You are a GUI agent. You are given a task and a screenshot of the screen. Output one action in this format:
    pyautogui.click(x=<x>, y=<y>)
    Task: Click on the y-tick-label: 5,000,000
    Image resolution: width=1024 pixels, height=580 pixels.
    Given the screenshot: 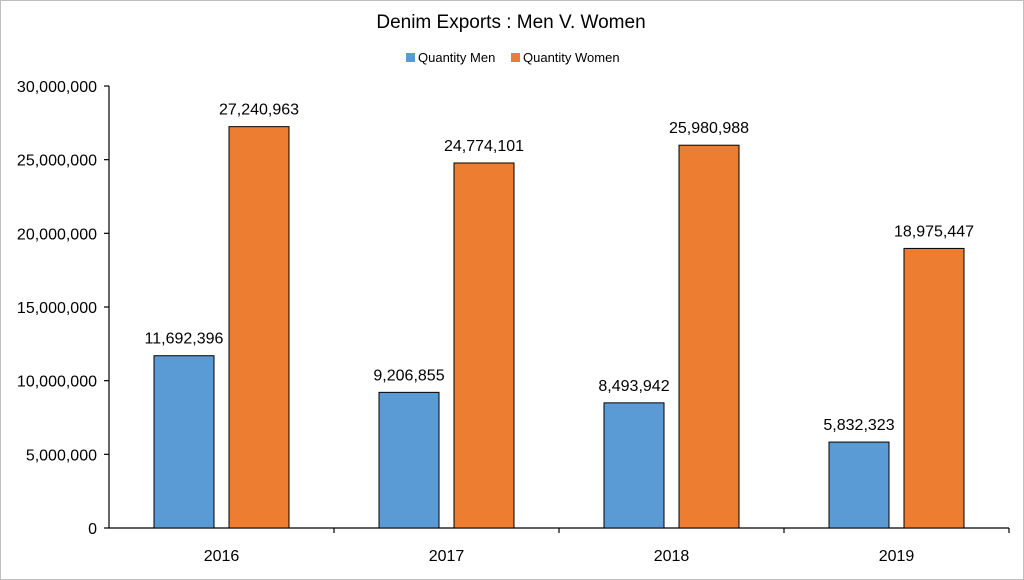 What is the action you would take?
    pyautogui.click(x=61, y=455)
    